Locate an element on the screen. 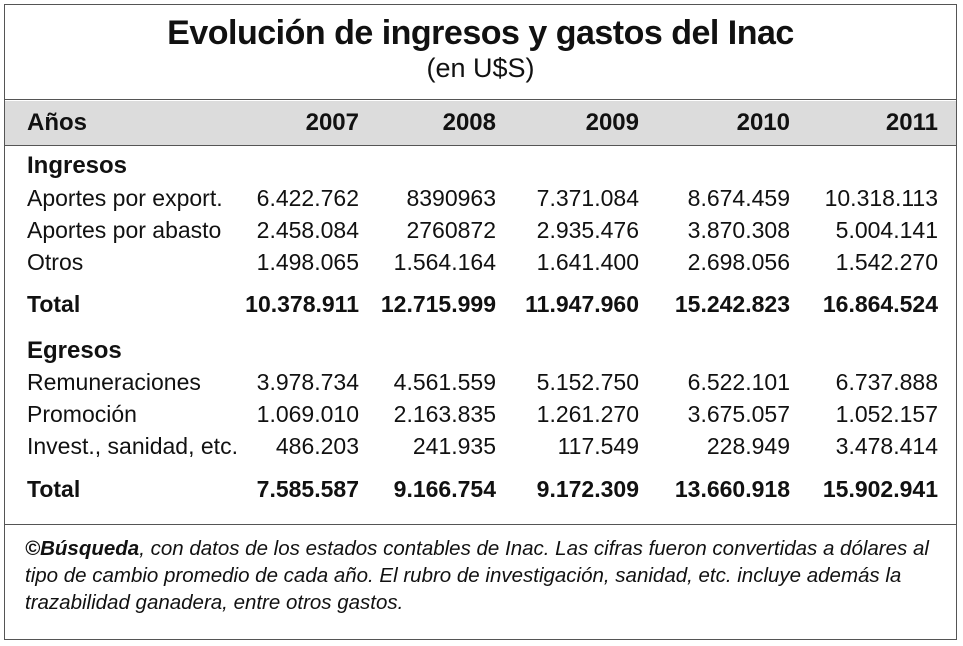 The width and height of the screenshot is (963, 646). row-label: Remuneraciones is located at coordinates (114, 382).